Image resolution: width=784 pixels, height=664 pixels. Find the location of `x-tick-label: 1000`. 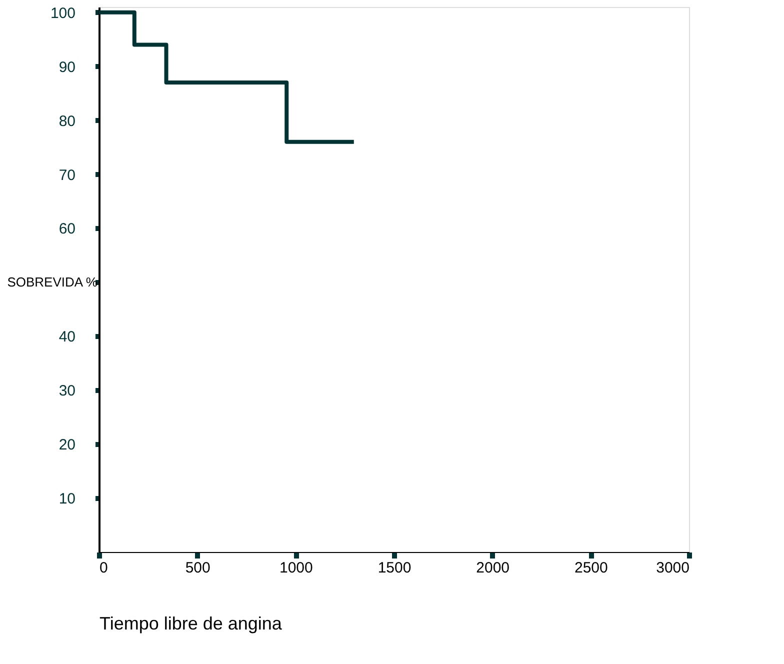

x-tick-label: 1000 is located at coordinates (296, 568).